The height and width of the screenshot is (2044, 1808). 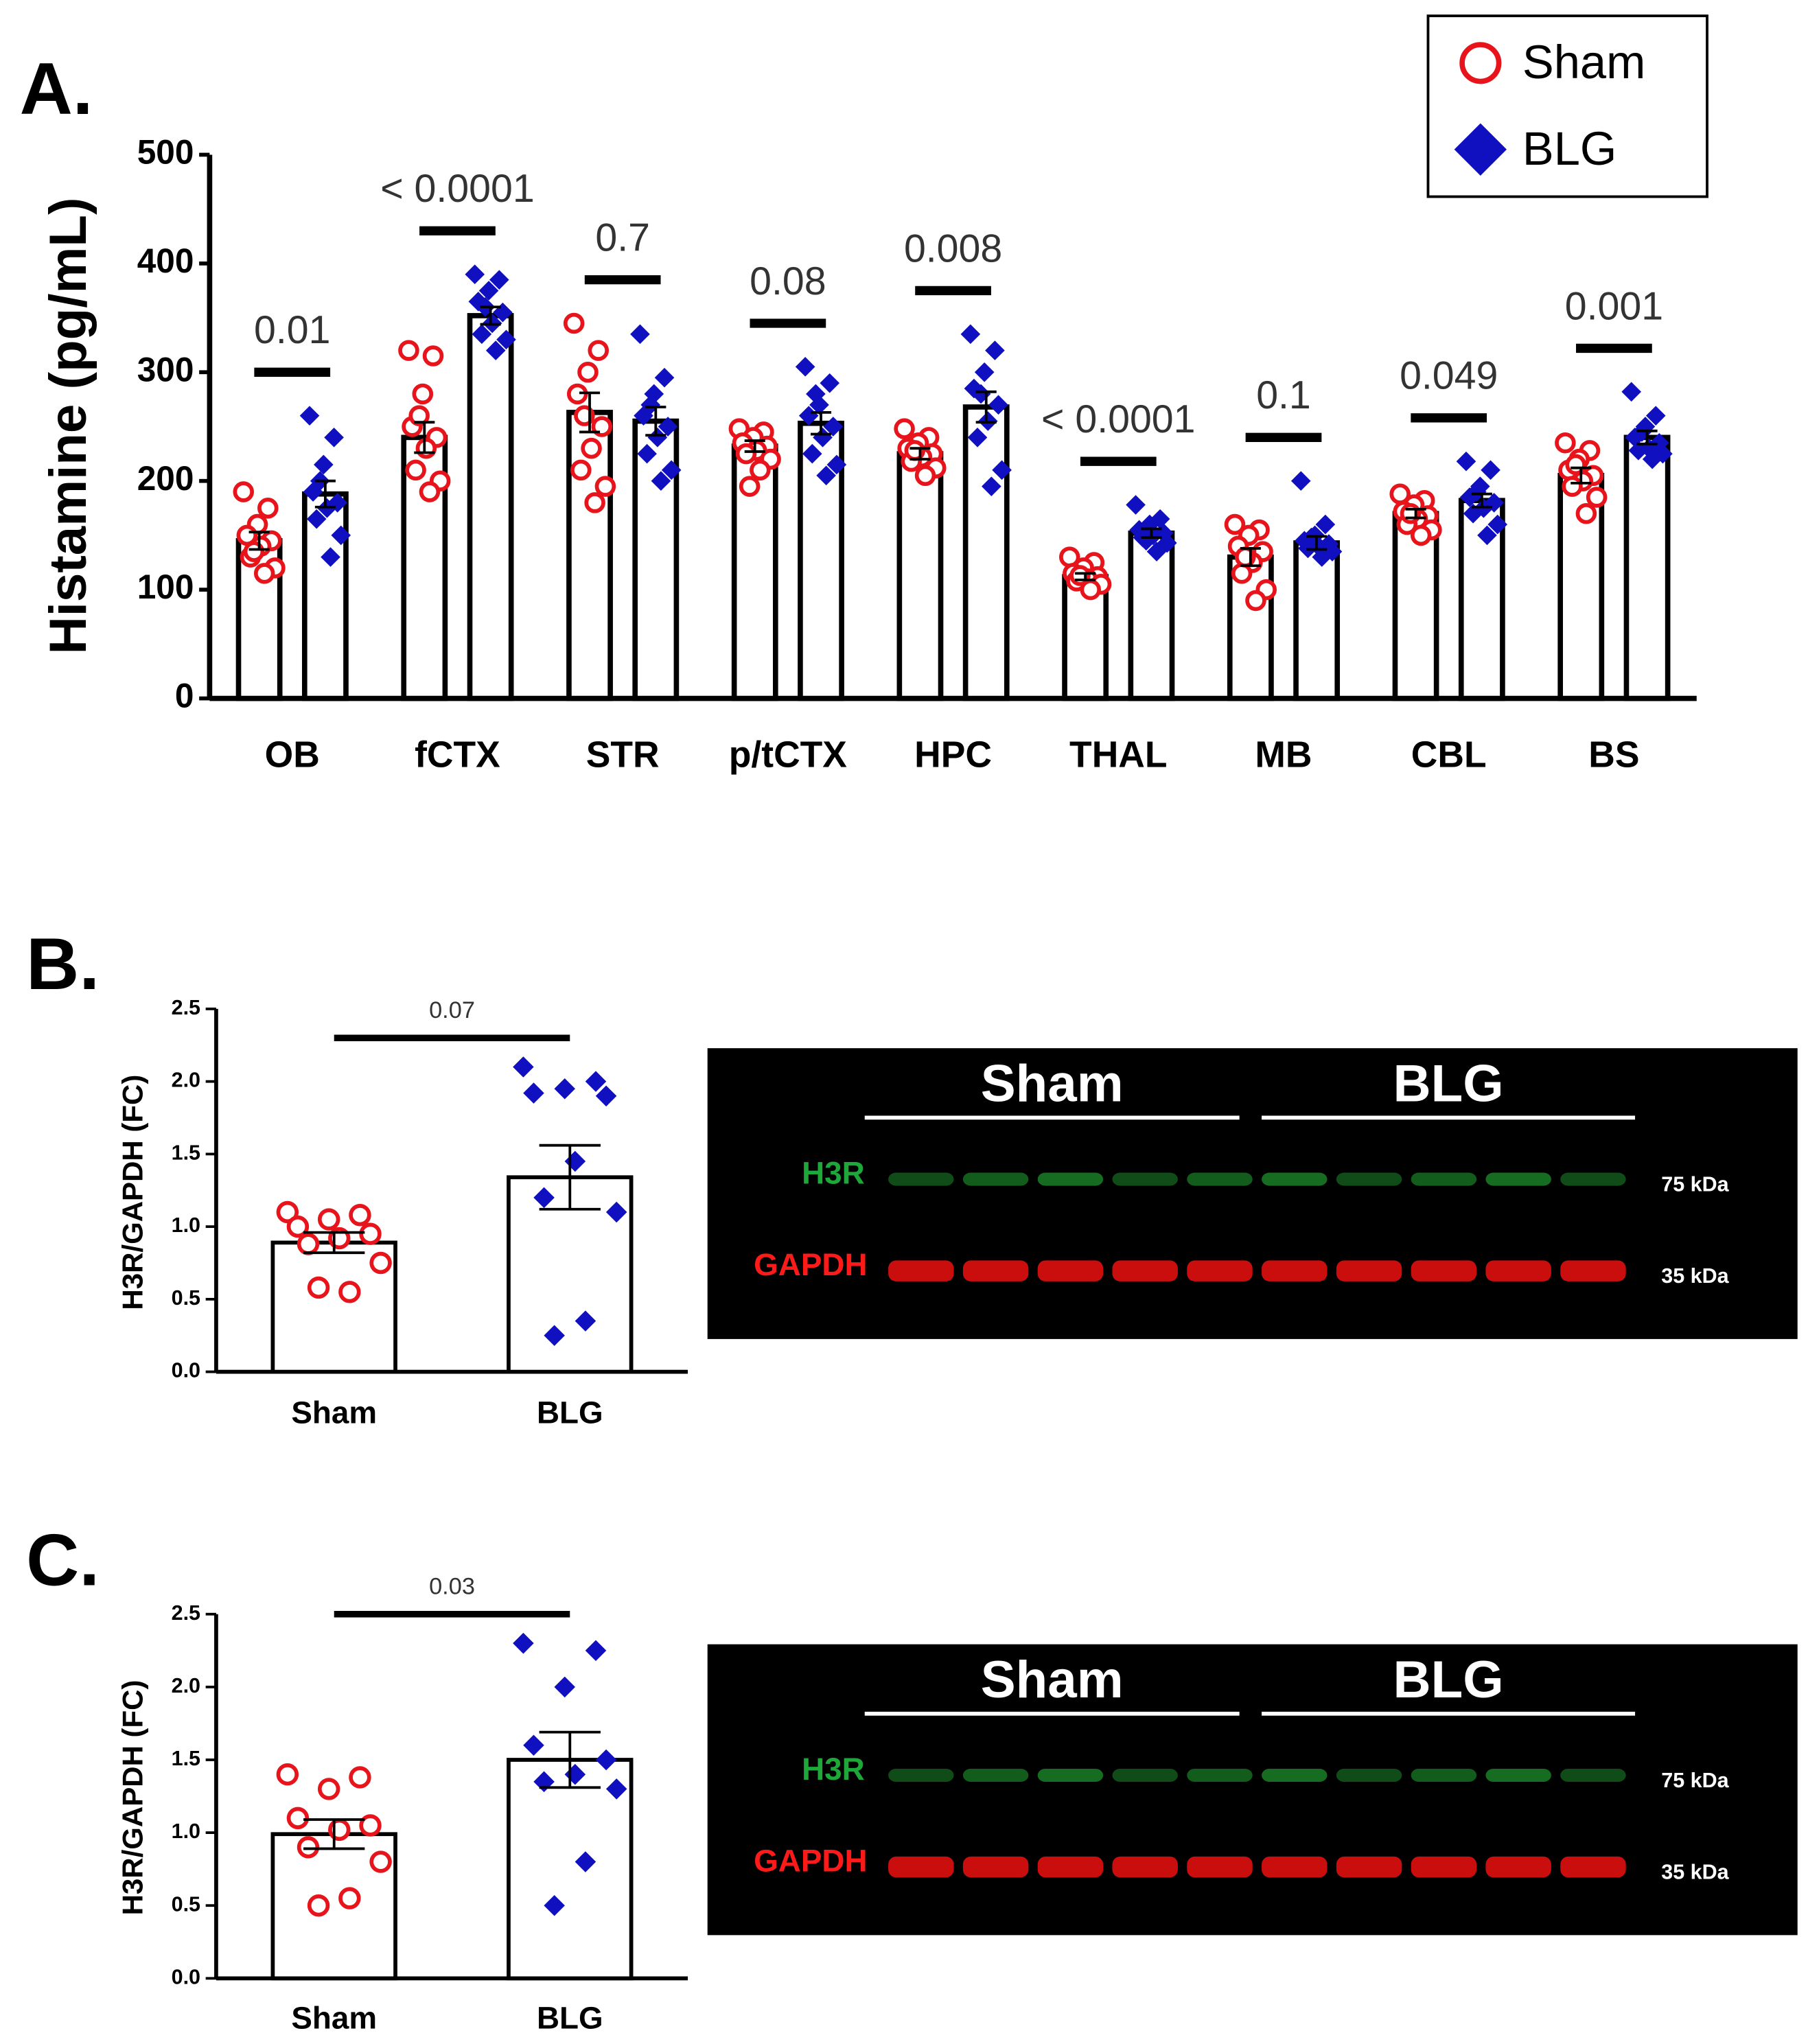 What do you see at coordinates (292, 755) in the screenshot?
I see `x-tick-label: OB` at bounding box center [292, 755].